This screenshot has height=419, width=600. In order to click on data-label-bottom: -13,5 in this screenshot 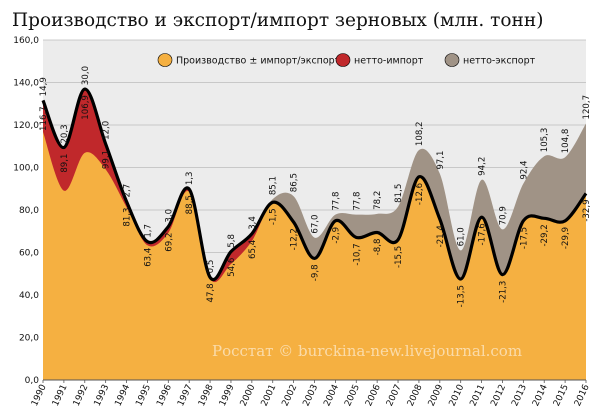, I will do `click(462, 296)`.